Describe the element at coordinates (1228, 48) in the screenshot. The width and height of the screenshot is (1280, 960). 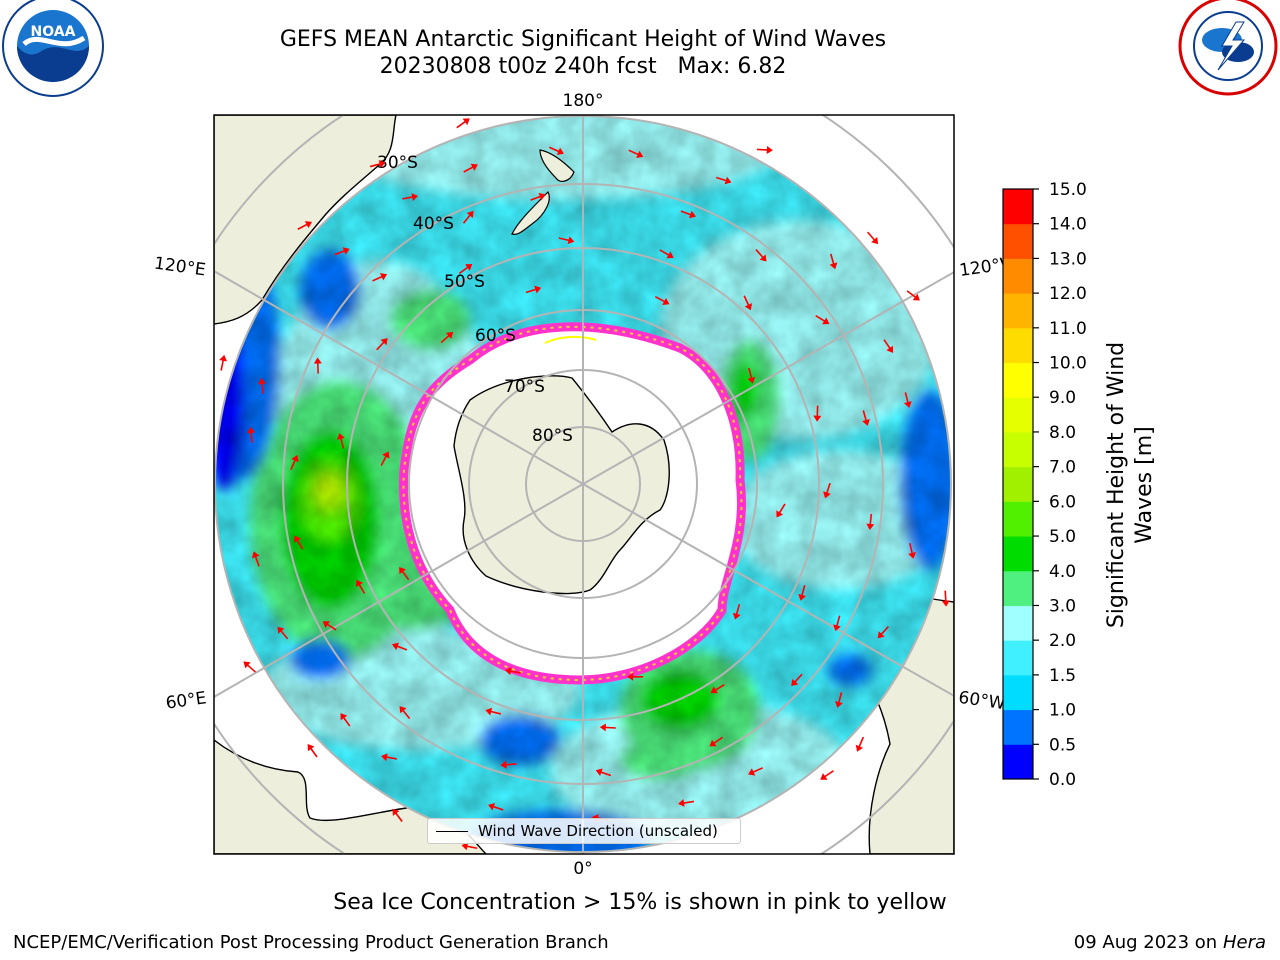
I see `nws-logo-icon` at that location.